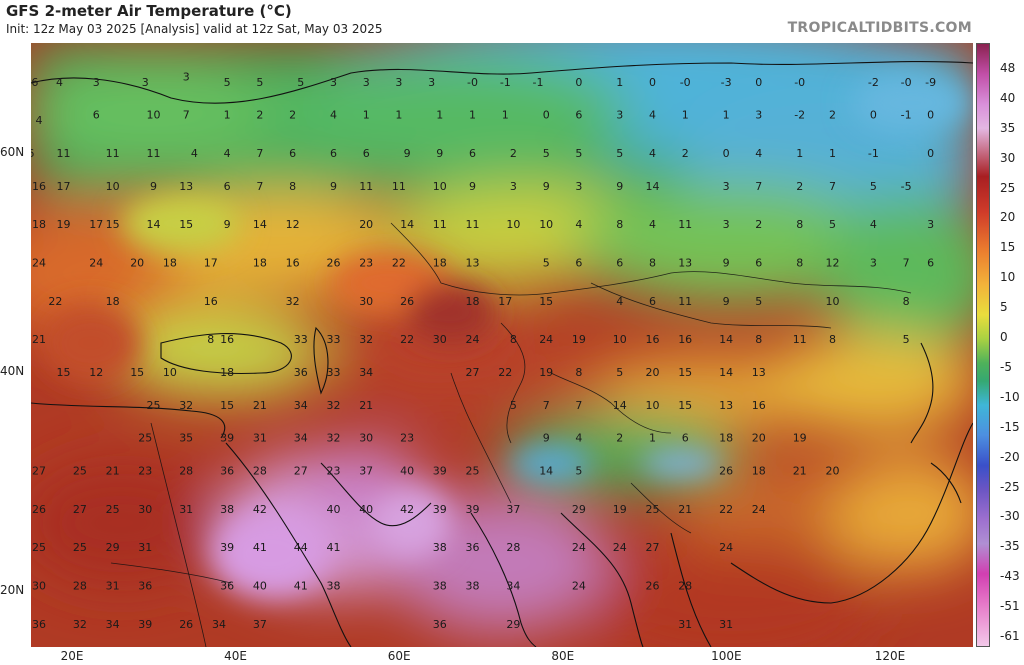 This screenshot has height=665, width=1024. Describe the element at coordinates (1008, 68) in the screenshot. I see `colorbar-tick-label: 48` at that location.